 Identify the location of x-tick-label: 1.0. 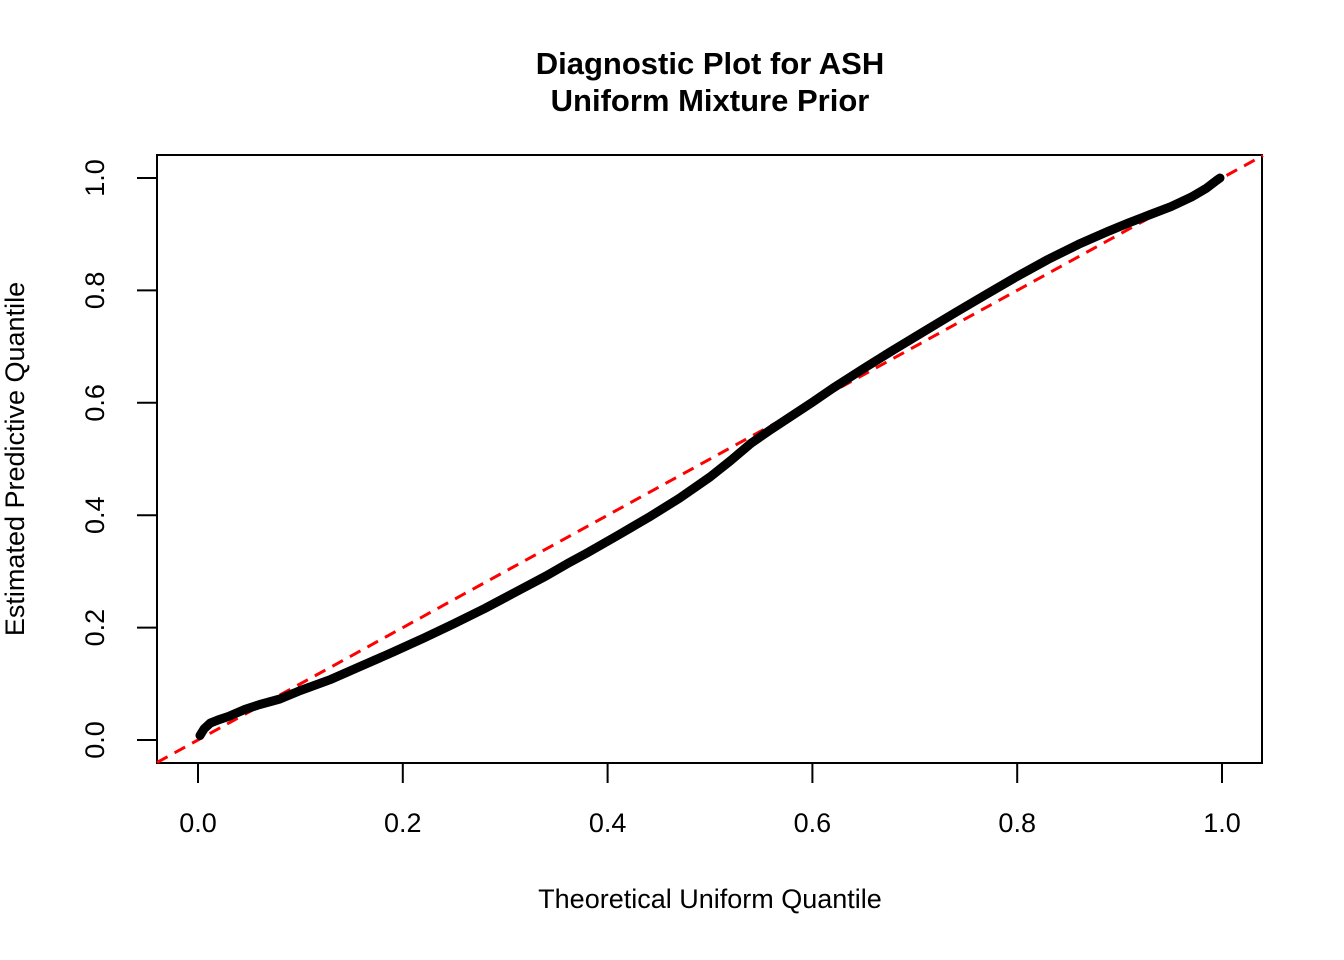
(1222, 823).